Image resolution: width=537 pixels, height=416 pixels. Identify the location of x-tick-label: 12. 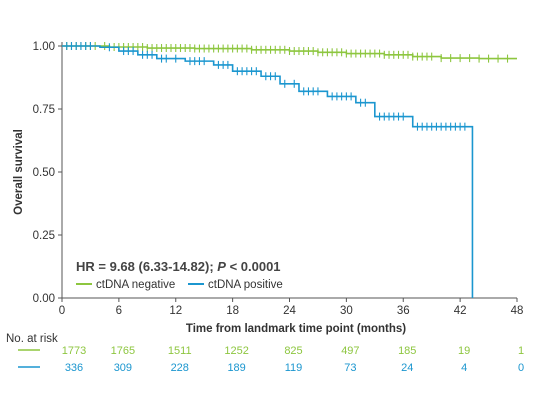
(175, 311).